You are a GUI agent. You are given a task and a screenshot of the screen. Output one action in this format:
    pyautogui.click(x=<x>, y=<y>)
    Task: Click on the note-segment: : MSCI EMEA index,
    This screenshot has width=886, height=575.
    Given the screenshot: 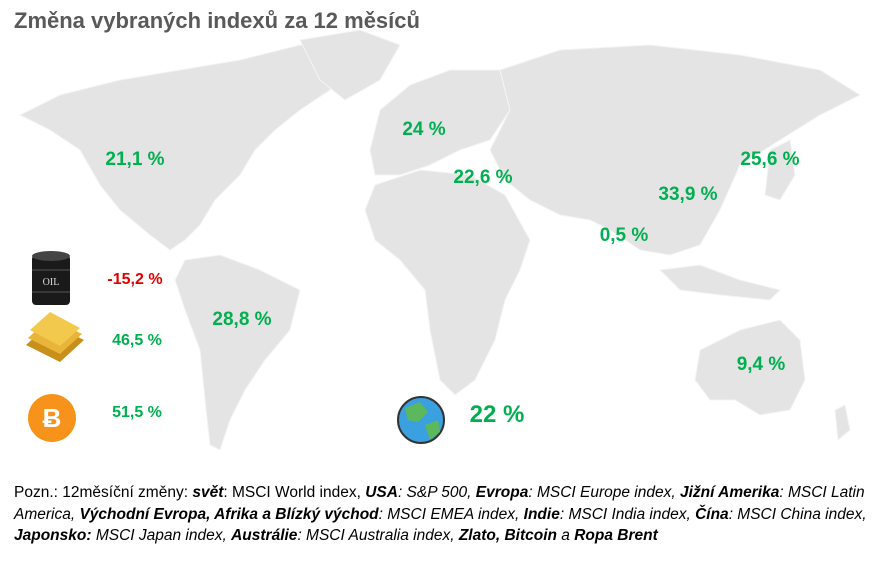 What is the action you would take?
    pyautogui.click(x=451, y=514)
    